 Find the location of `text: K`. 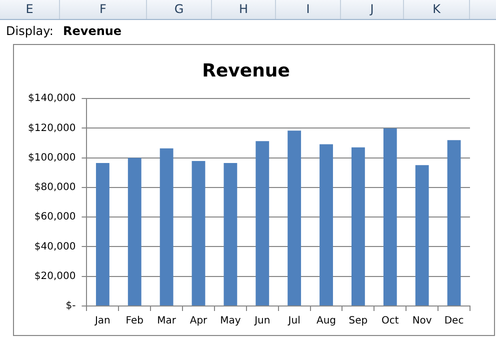

text: K is located at coordinates (437, 9).